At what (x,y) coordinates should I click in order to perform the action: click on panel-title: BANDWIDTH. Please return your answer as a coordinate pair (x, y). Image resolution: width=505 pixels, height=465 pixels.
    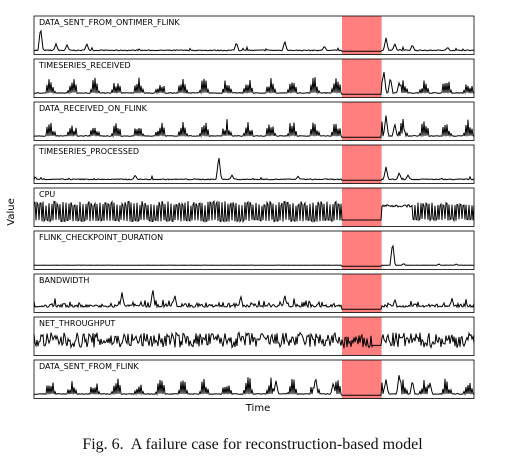
    Looking at the image, I should click on (64, 280).